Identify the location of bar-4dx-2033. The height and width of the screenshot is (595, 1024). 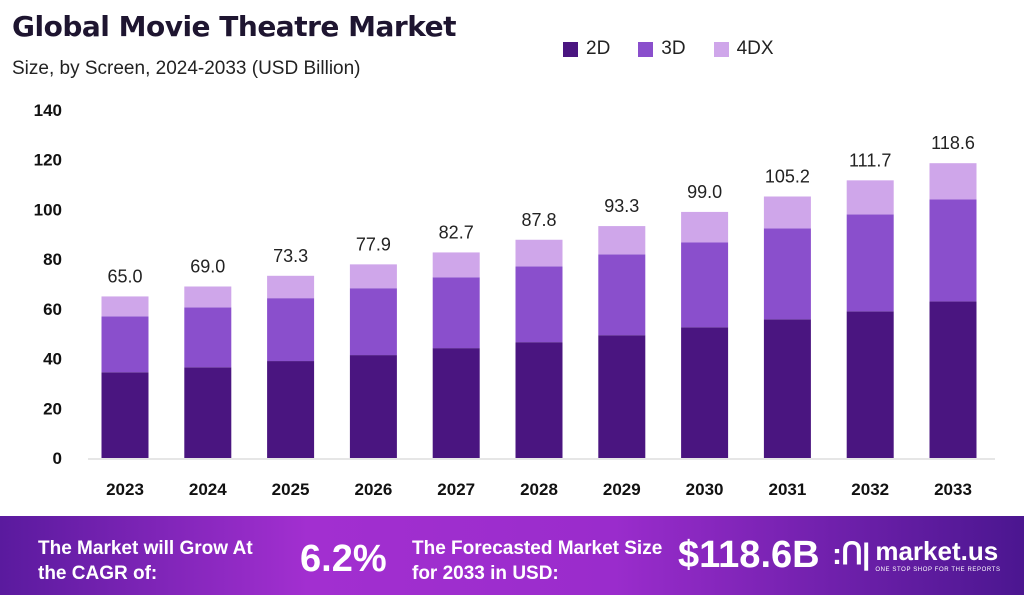
(953, 181).